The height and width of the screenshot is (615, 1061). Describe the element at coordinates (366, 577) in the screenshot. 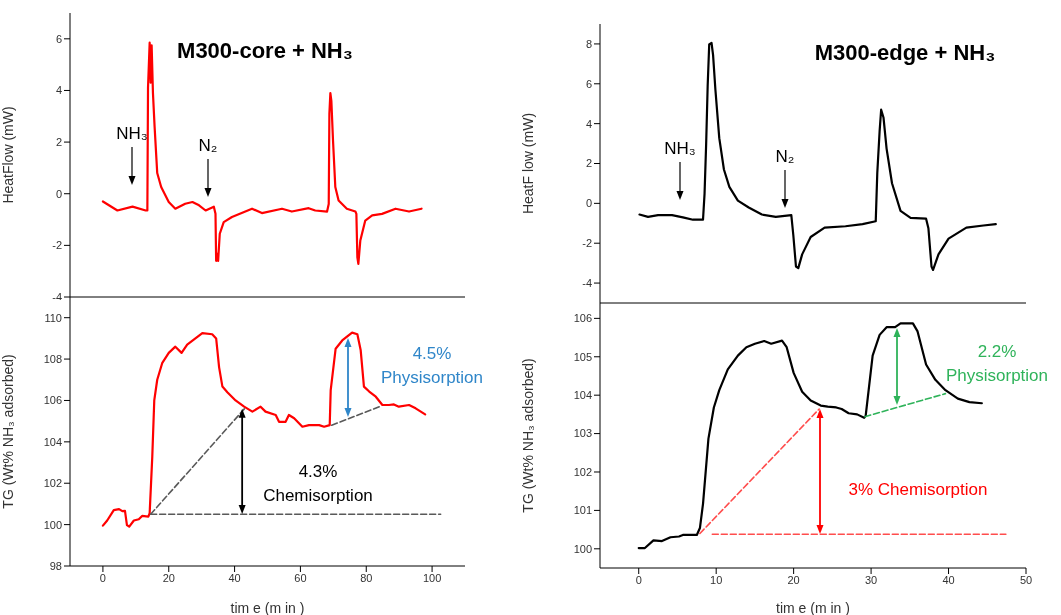

I see `x-tick-label: 80` at that location.